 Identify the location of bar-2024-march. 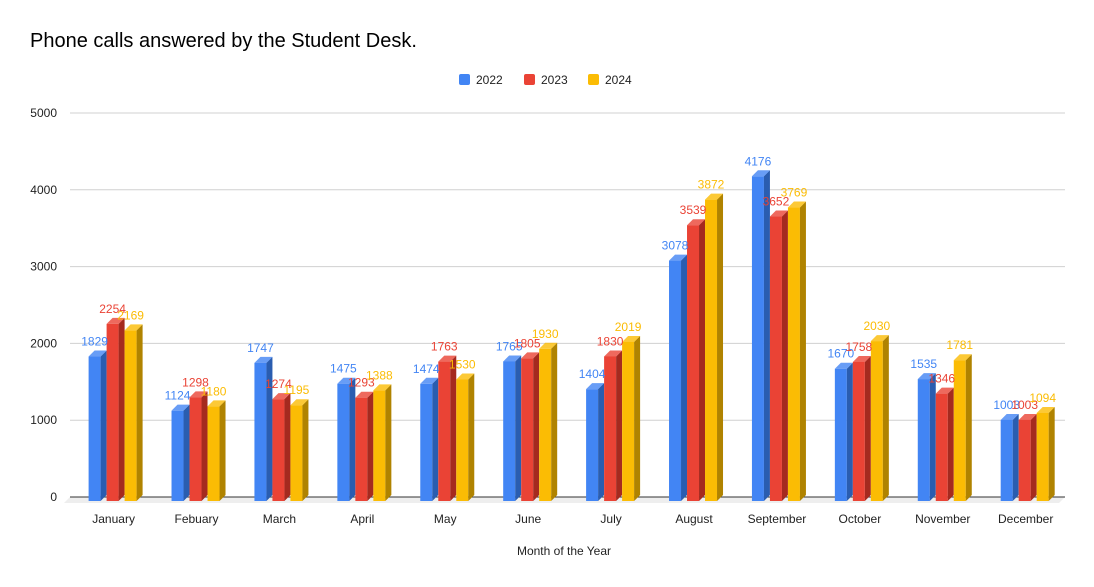
(299, 450).